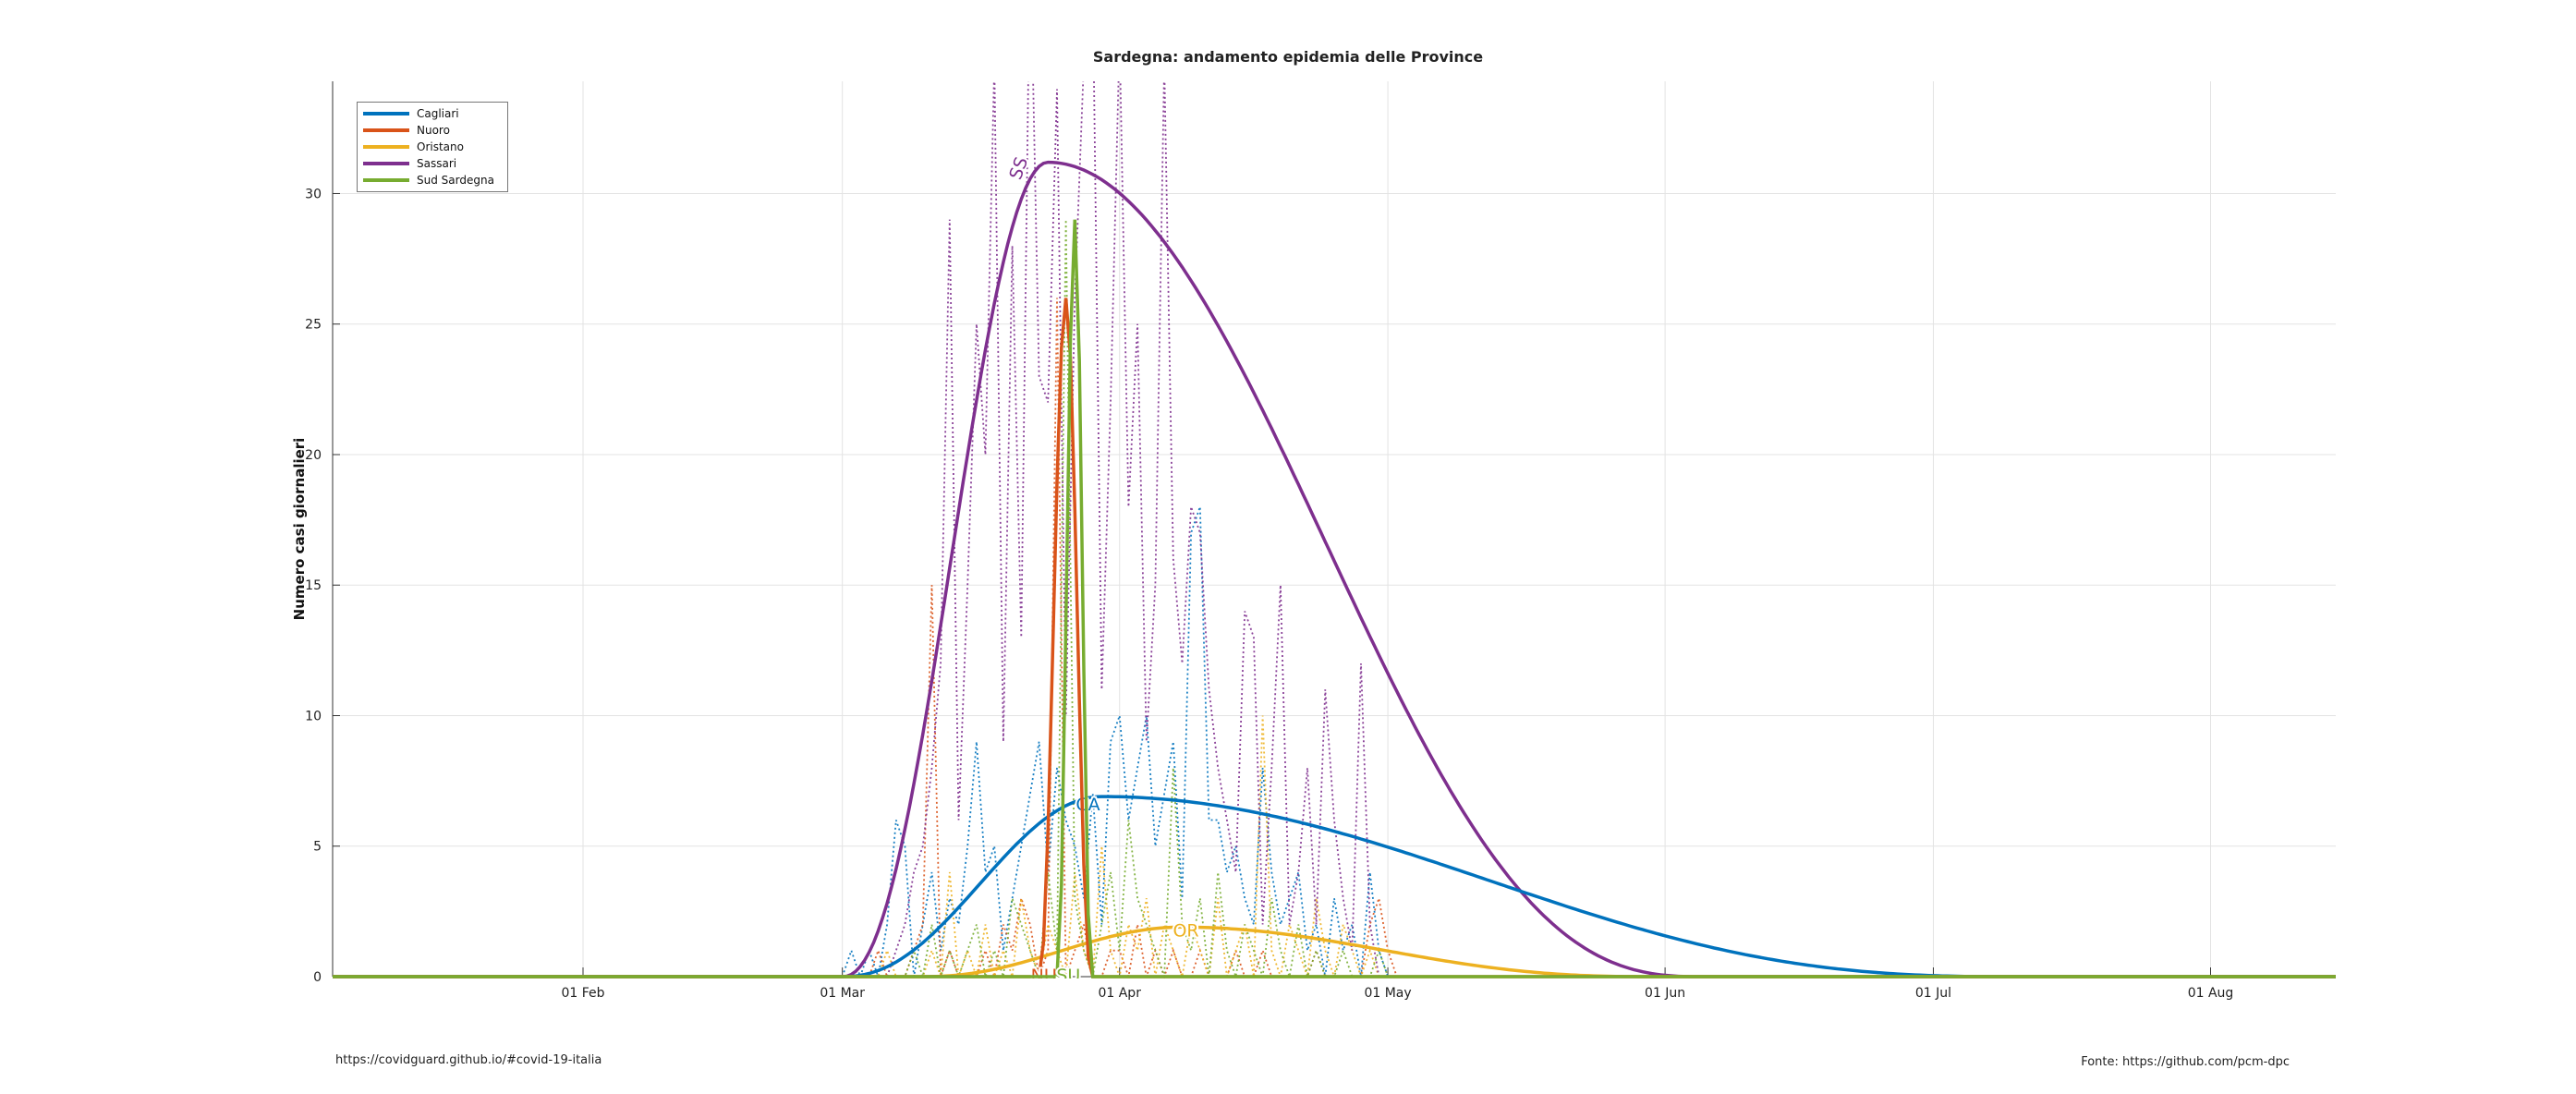  I want to click on x-tick-label: 01 Apr, so click(1119, 994).